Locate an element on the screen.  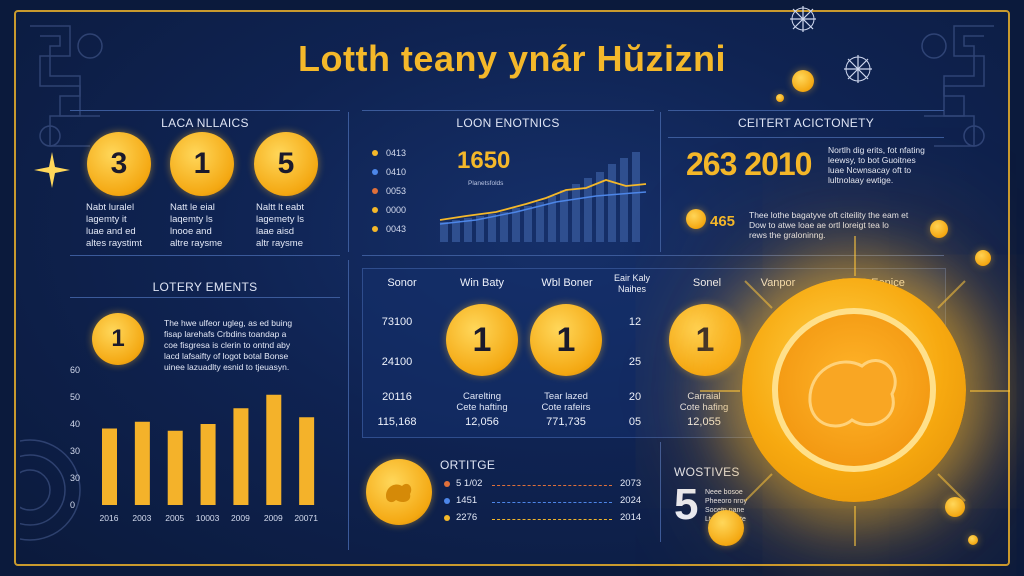
activity-small-value: 465 is located at coordinates (723, 221).